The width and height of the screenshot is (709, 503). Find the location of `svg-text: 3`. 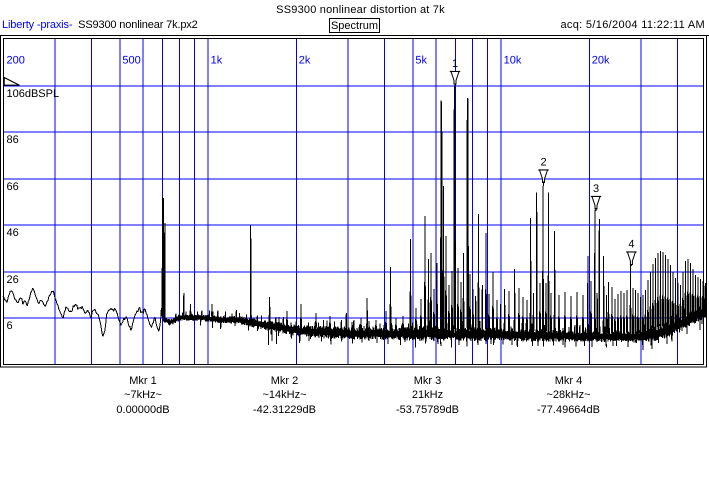

svg-text: 3 is located at coordinates (596, 189).